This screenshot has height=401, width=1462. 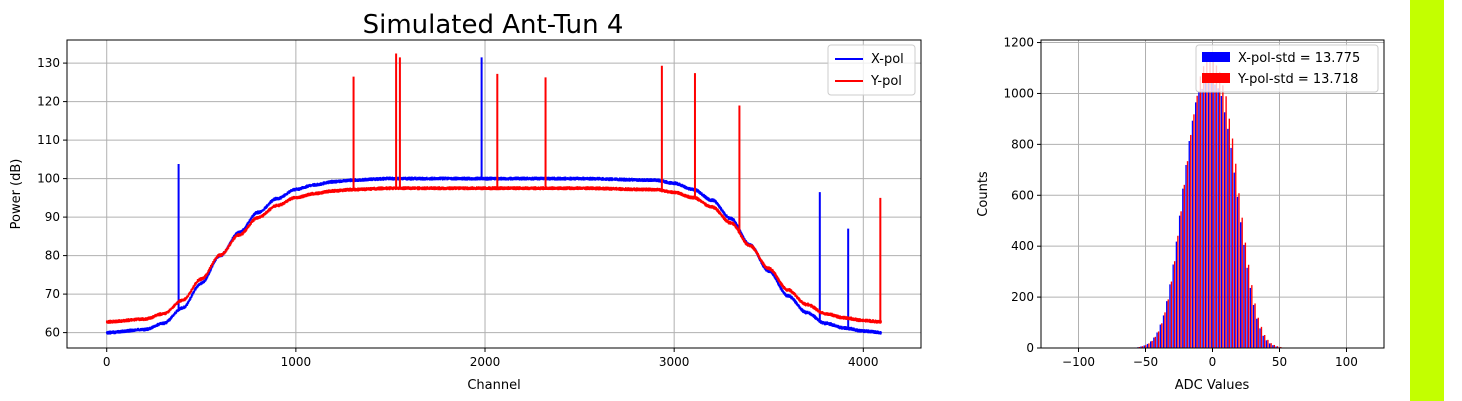 I want to click on legend-swatch-y-pol-std, so click(x=1216, y=78).